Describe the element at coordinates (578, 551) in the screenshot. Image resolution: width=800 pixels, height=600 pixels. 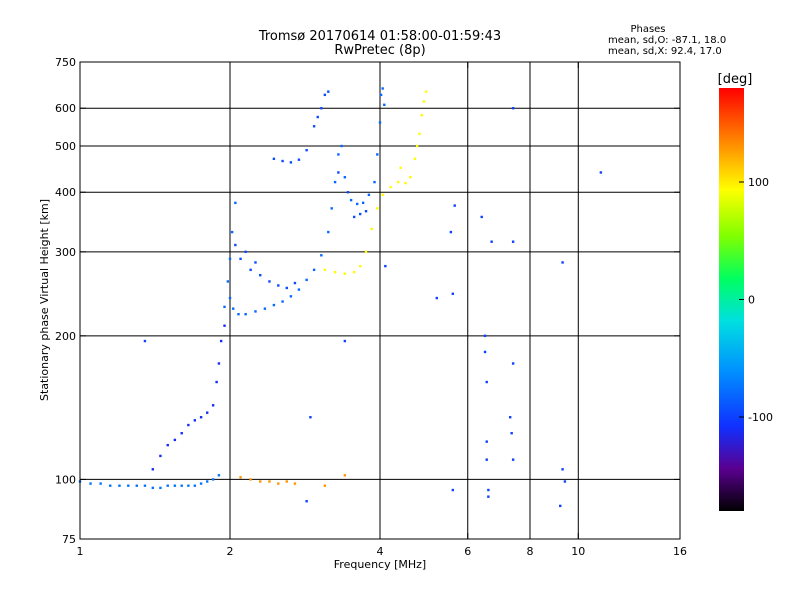
I see `x-tick-label: 10` at that location.